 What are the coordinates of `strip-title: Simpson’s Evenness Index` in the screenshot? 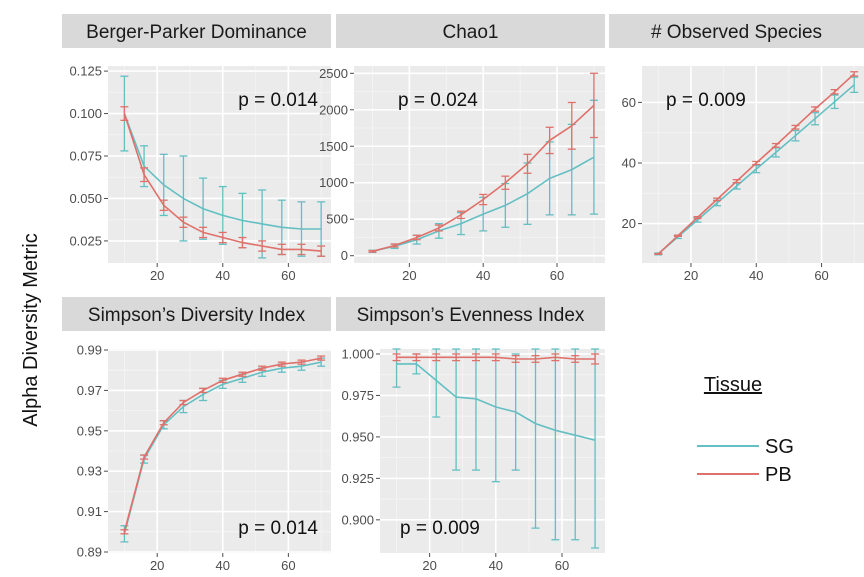 It's located at (471, 315).